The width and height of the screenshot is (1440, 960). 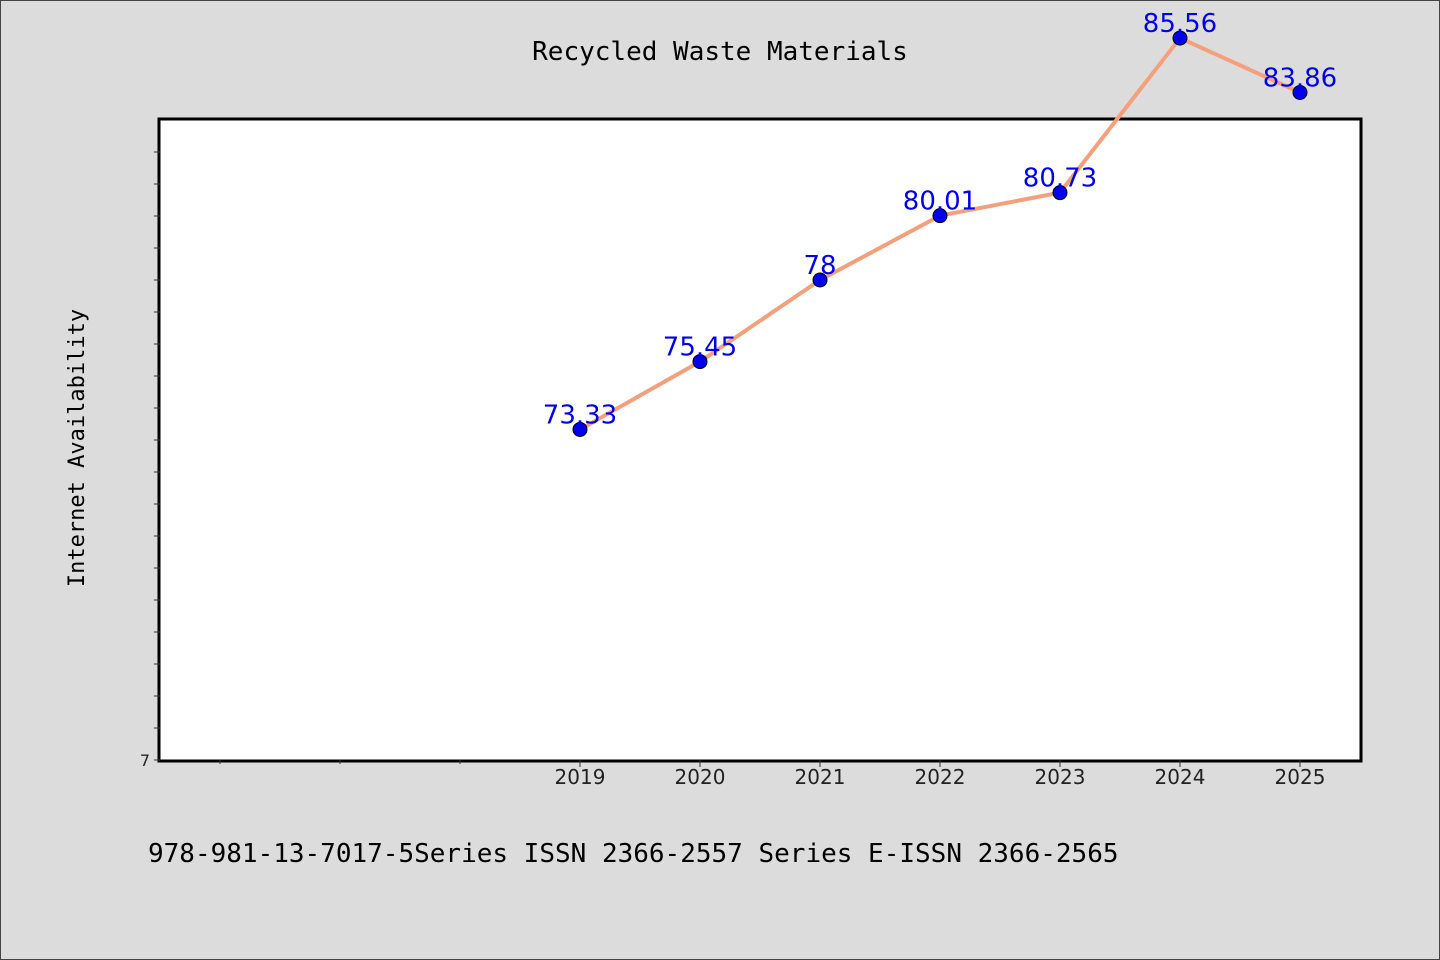 I want to click on x-axis-ticks, so click(x=760, y=763).